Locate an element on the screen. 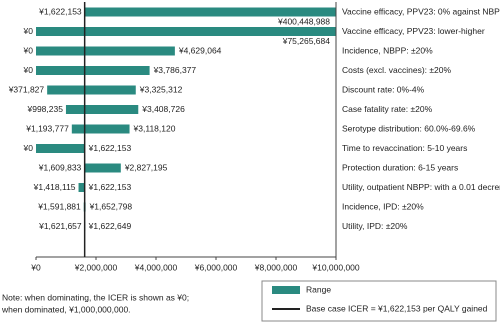  x-tick-label: ¥8,000,000 is located at coordinates (276, 267).